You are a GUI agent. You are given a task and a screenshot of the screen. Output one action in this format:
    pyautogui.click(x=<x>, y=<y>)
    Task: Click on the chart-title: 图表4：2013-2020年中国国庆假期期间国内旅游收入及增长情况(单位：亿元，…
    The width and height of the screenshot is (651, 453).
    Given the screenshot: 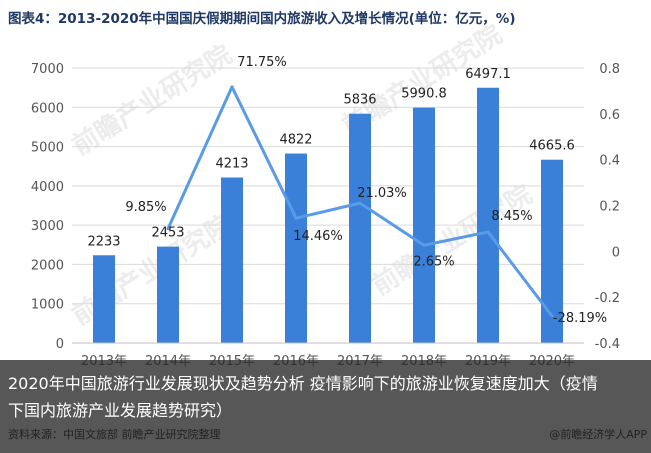 What is the action you would take?
    pyautogui.click(x=262, y=19)
    